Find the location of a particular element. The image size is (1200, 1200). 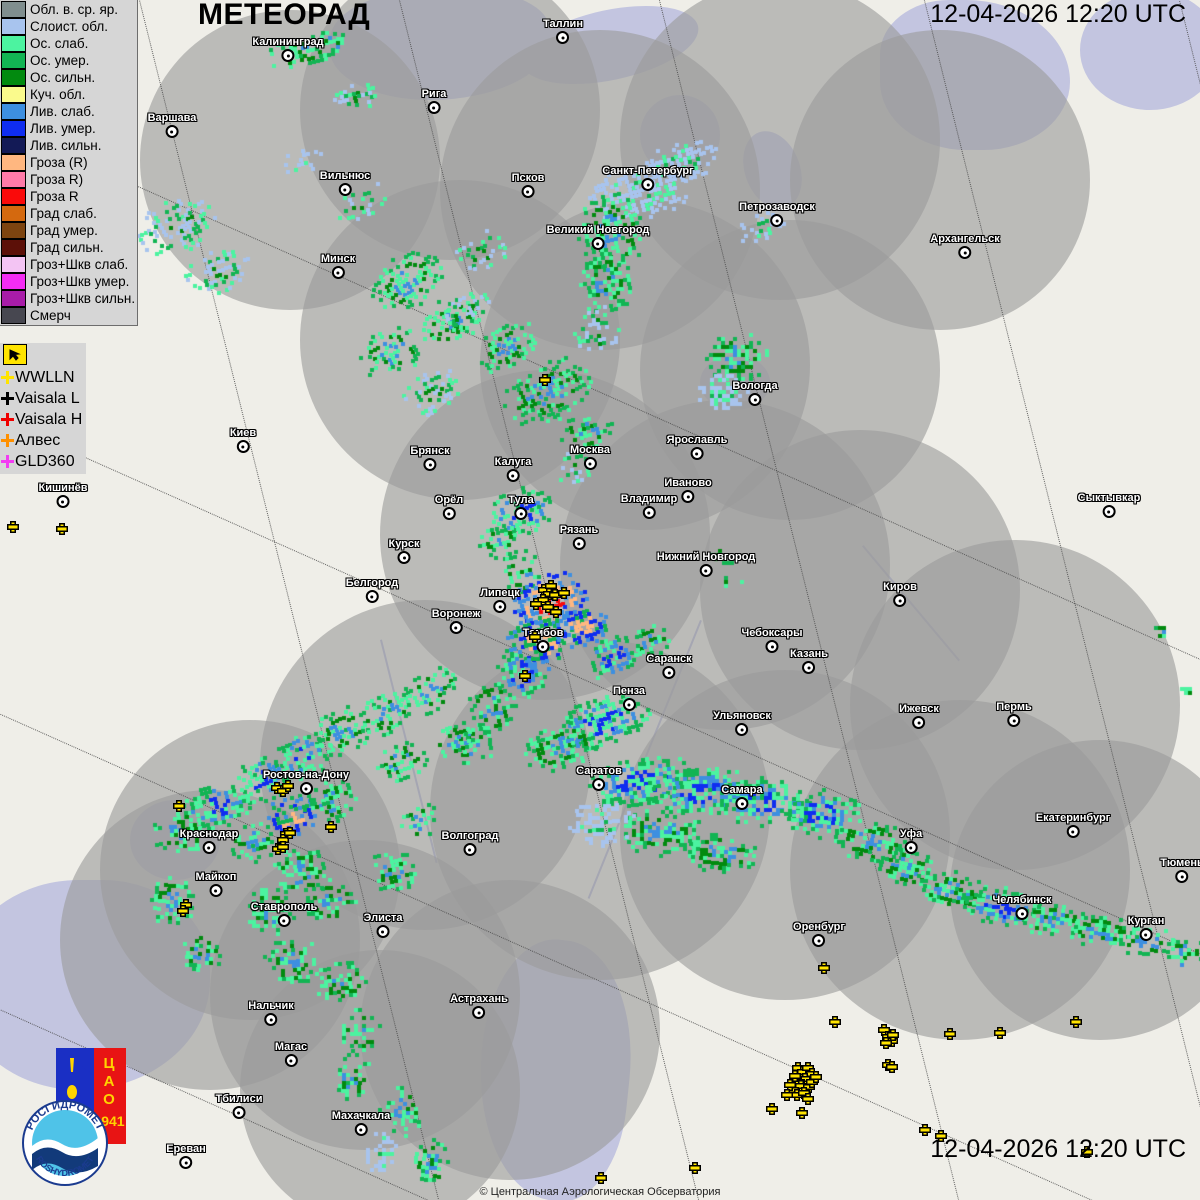

organization-logo: Ц А О 1941 РОСГИДРОМЕТ ROSHYDROMET is located at coordinates (78, 1118).